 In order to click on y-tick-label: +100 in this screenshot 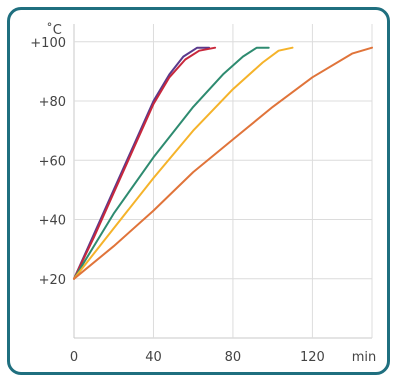, I will do `click(48, 43)`.